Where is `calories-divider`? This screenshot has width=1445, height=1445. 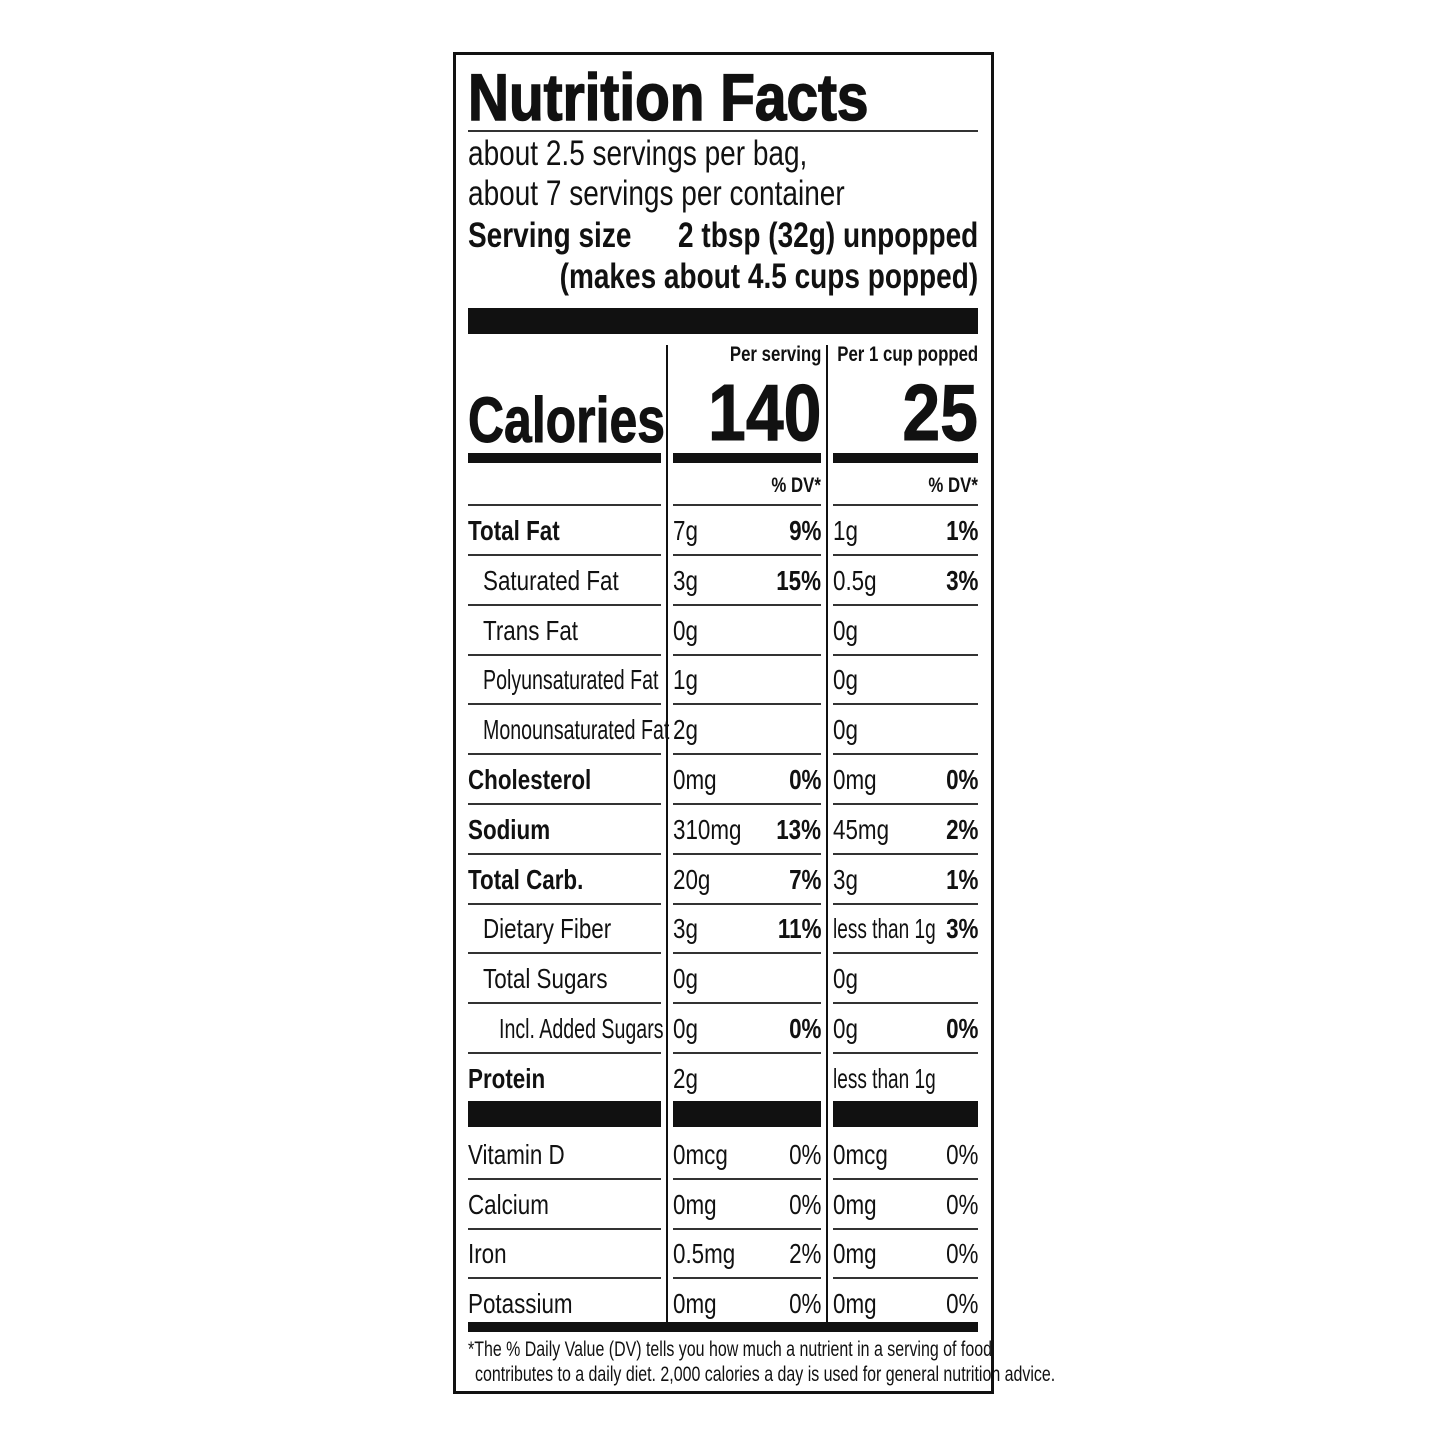
calories-divider is located at coordinates (905, 458).